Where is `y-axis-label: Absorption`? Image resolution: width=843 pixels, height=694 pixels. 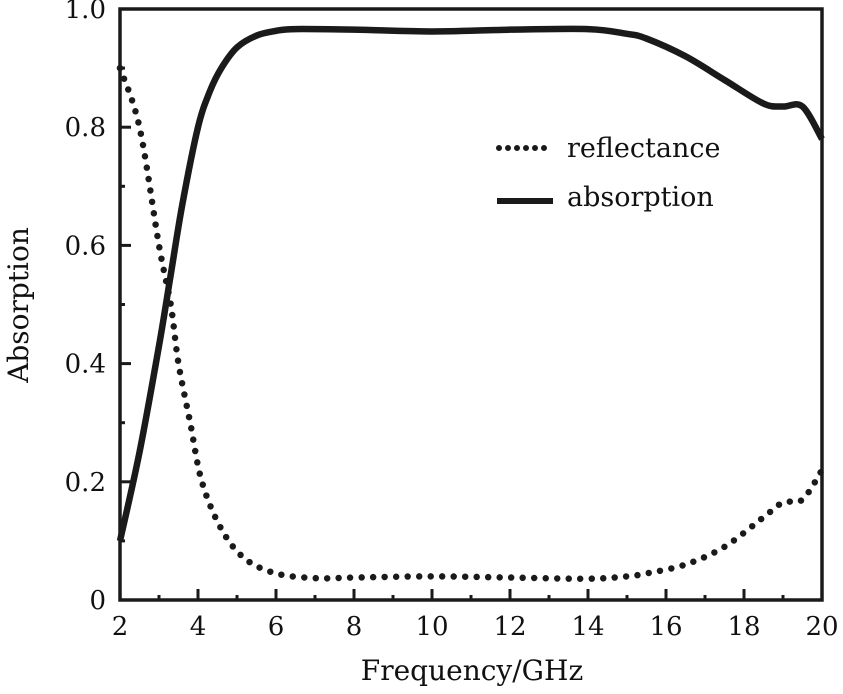 y-axis-label: Absorption is located at coordinates (18, 305).